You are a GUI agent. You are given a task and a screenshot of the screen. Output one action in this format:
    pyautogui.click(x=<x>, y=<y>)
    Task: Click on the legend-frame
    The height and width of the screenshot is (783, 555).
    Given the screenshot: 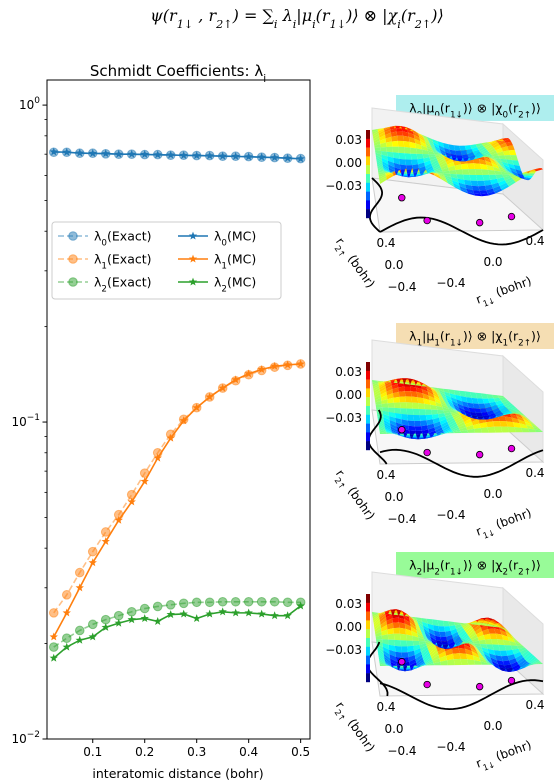 What is the action you would take?
    pyautogui.click(x=166, y=260)
    